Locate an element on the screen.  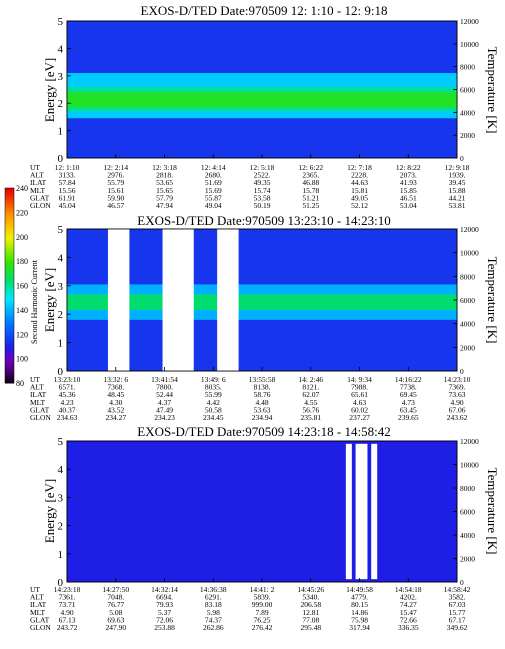
yr-tick-label: 12000 is located at coordinates (469, 229).